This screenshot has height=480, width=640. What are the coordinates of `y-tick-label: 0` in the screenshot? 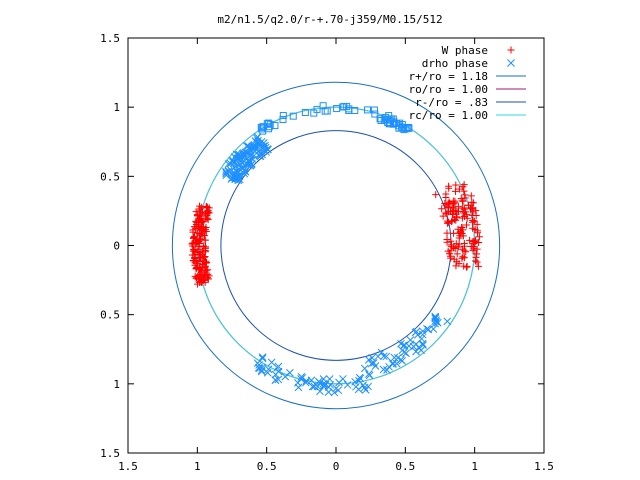 It's located at (116, 246).